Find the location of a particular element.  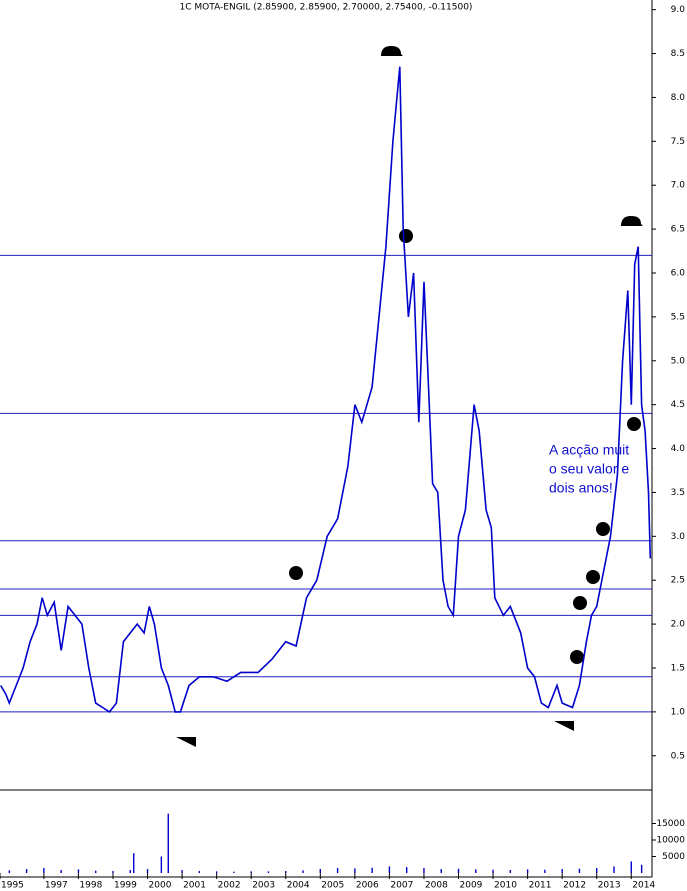

y-tick-label: 15000 is located at coordinates (670, 824).